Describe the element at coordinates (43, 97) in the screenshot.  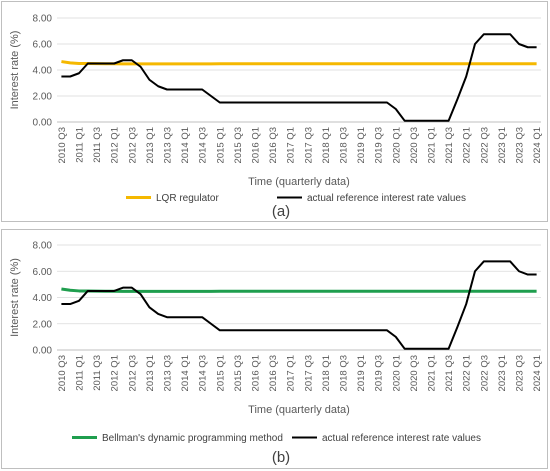
I see `chart-0-ytick-label: 2.00` at that location.